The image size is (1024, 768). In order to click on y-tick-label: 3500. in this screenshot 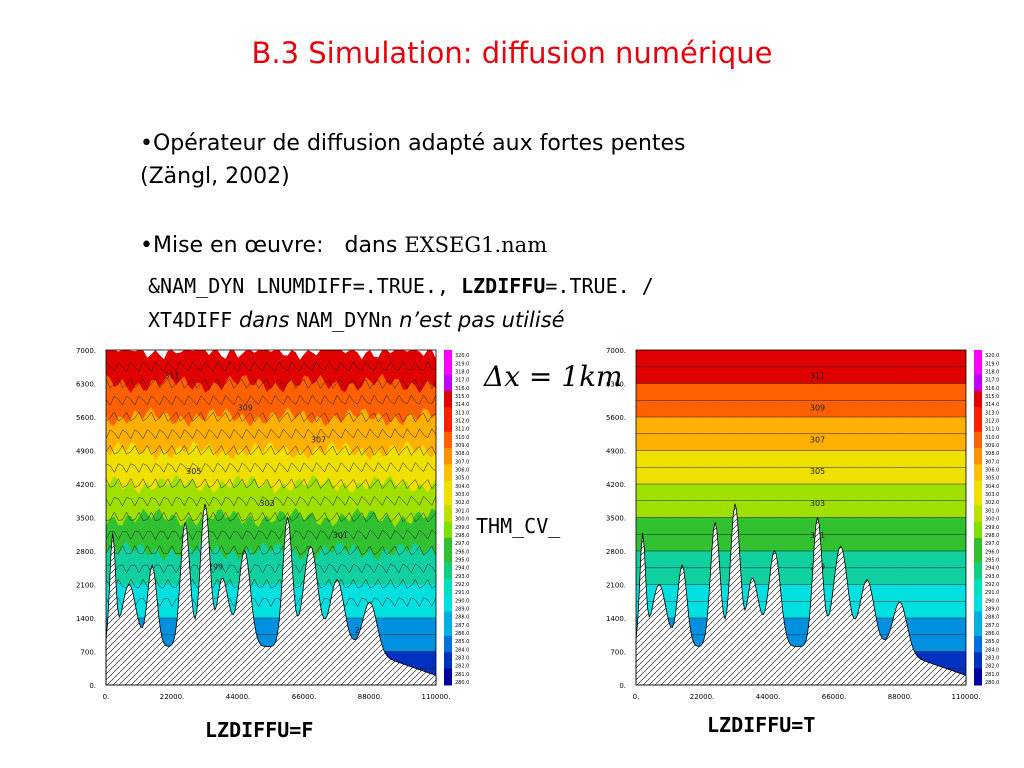, I will do `click(86, 519)`.